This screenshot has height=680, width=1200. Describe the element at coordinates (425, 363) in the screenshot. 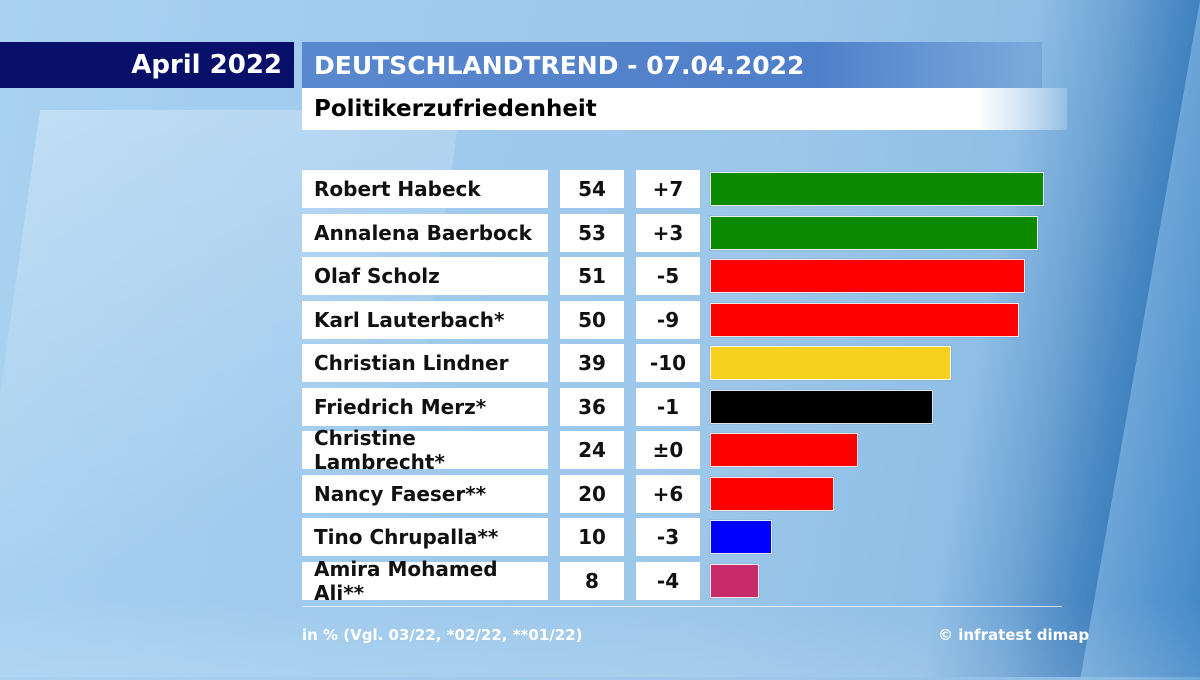

I see `politician-name: Christian Lindner` at that location.